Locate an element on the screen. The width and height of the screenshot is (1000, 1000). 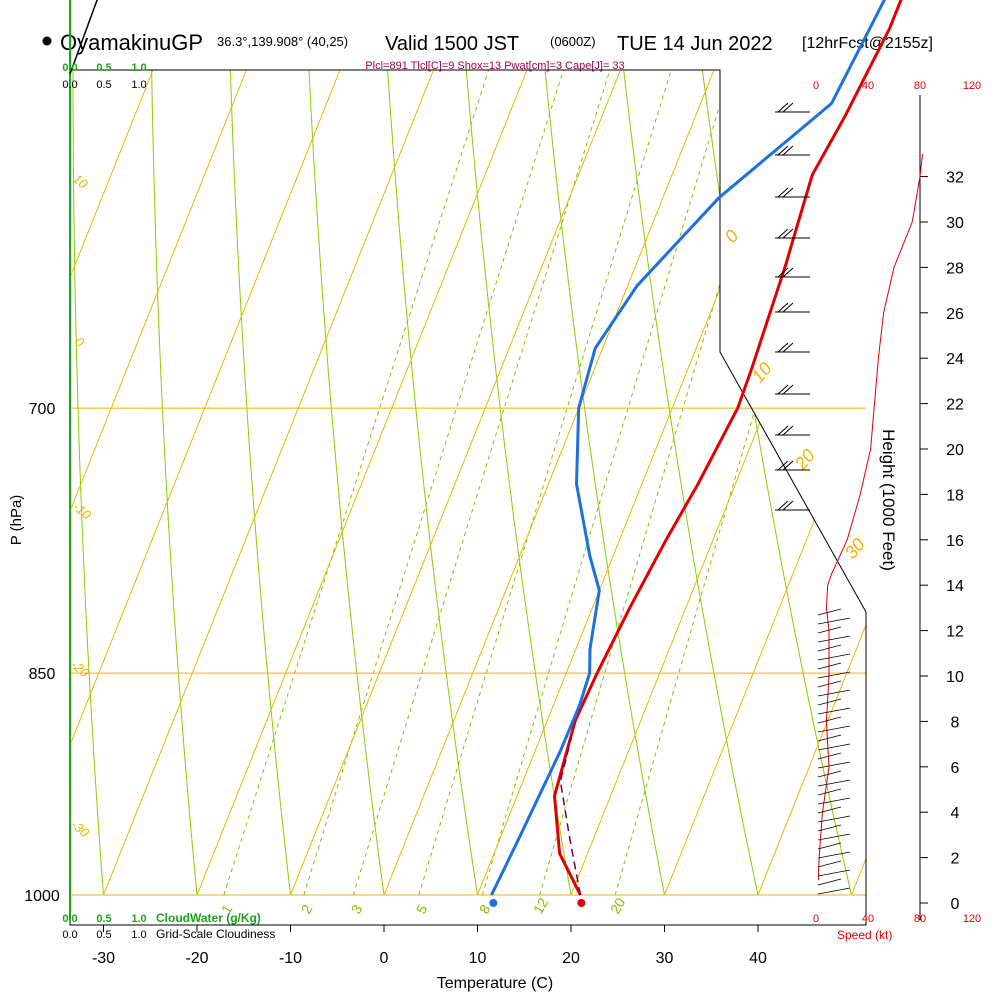
speed-tick-label-top: 120 is located at coordinates (972, 86).